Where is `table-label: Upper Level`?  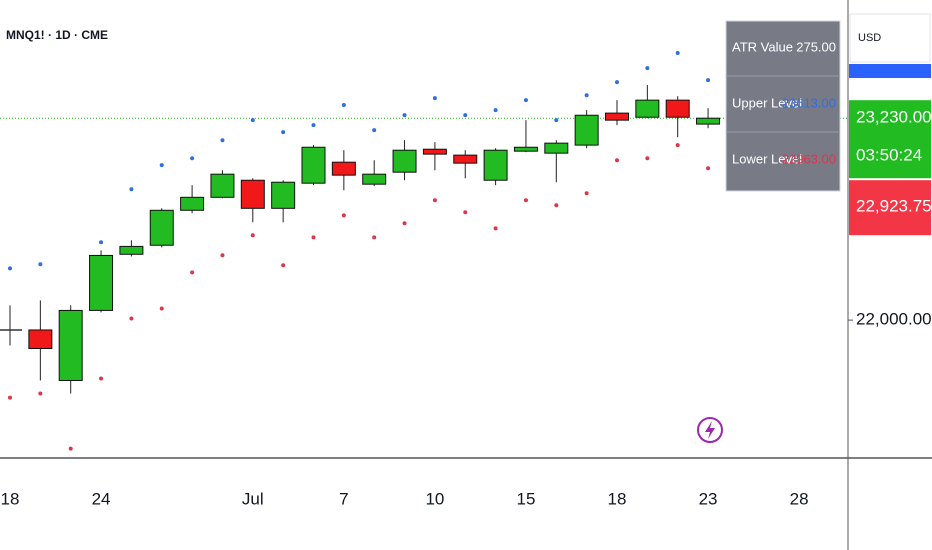
table-label: Upper Level is located at coordinates (767, 102).